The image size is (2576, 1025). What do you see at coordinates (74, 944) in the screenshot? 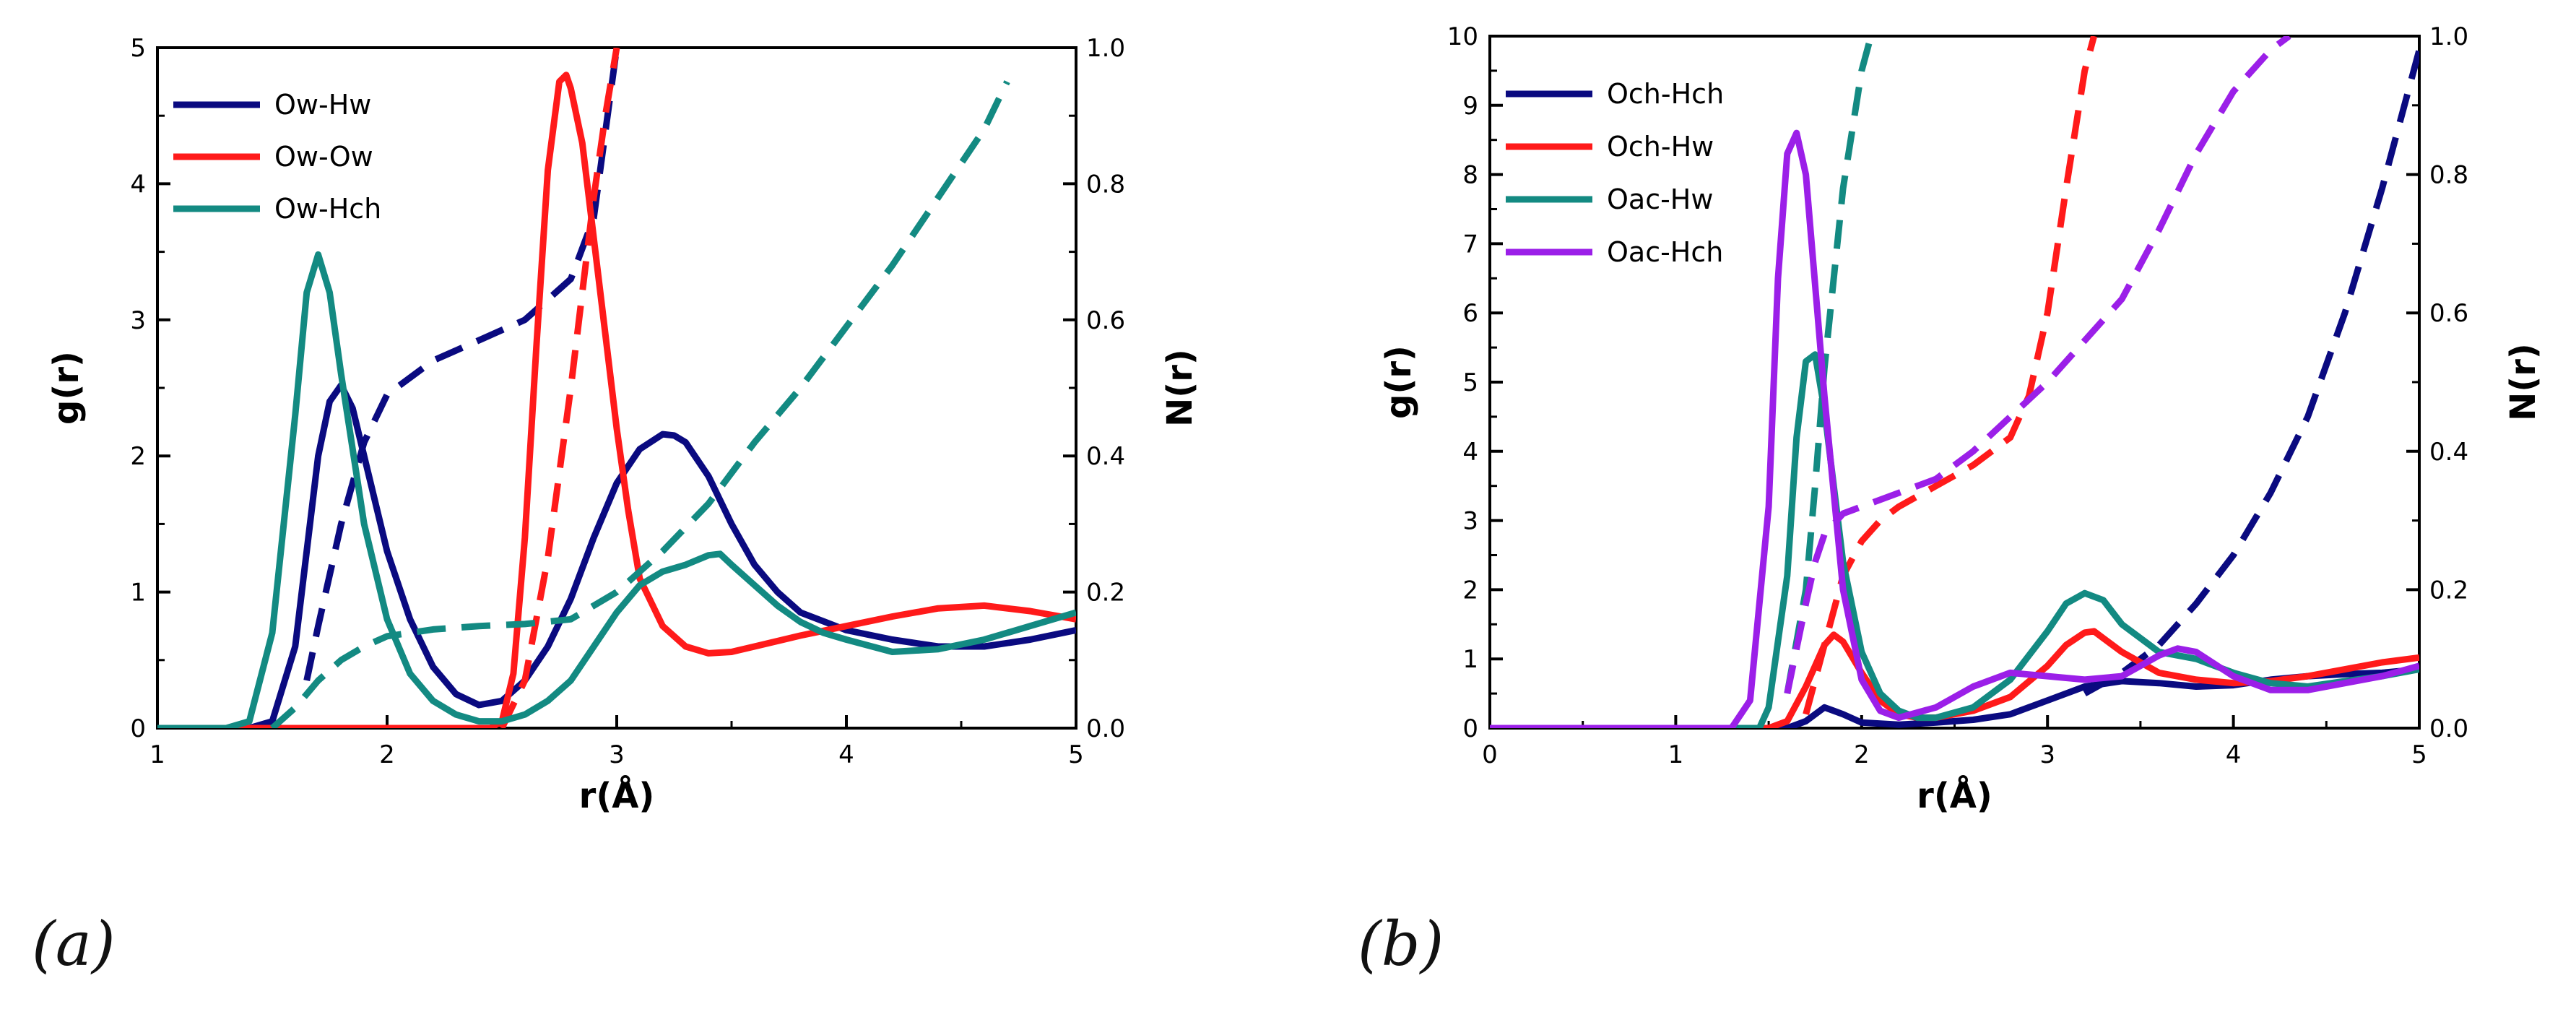
I see `panel-label-a: (a)` at bounding box center [74, 944].